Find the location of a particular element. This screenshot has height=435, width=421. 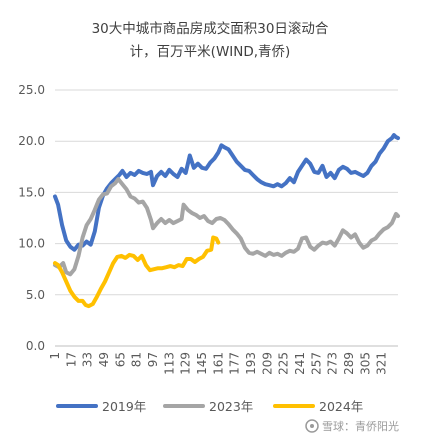

x-tick-label: 97 is located at coordinates (153, 359).